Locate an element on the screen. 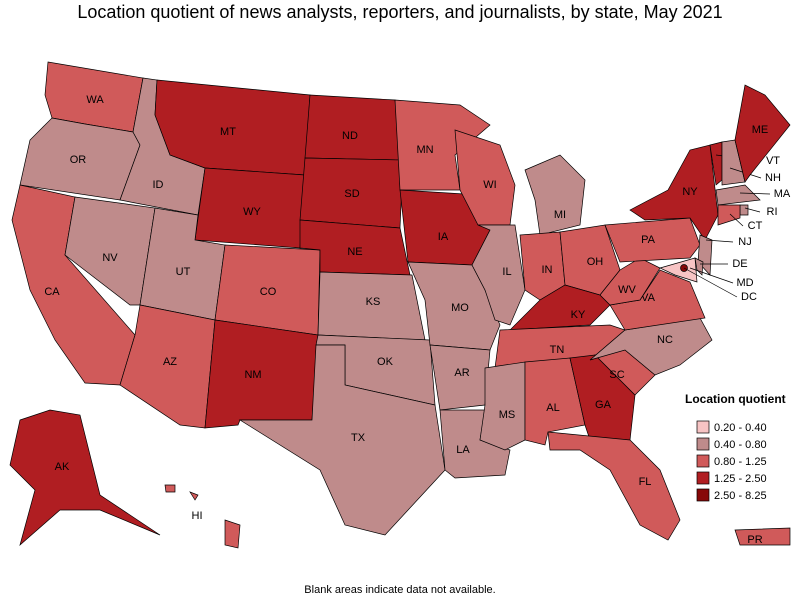 Image resolution: width=800 pixels, height=600 pixels. state-label: NC is located at coordinates (665, 340).